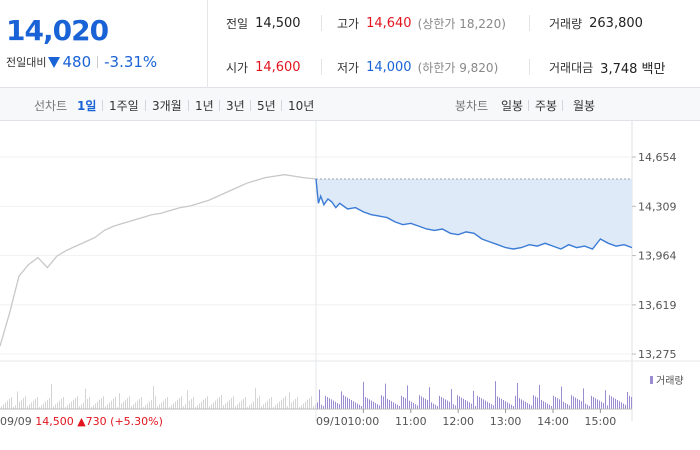 The width and height of the screenshot is (700, 450). Describe the element at coordinates (458, 421) in the screenshot. I see `x-tick-label: 12:00` at that location.